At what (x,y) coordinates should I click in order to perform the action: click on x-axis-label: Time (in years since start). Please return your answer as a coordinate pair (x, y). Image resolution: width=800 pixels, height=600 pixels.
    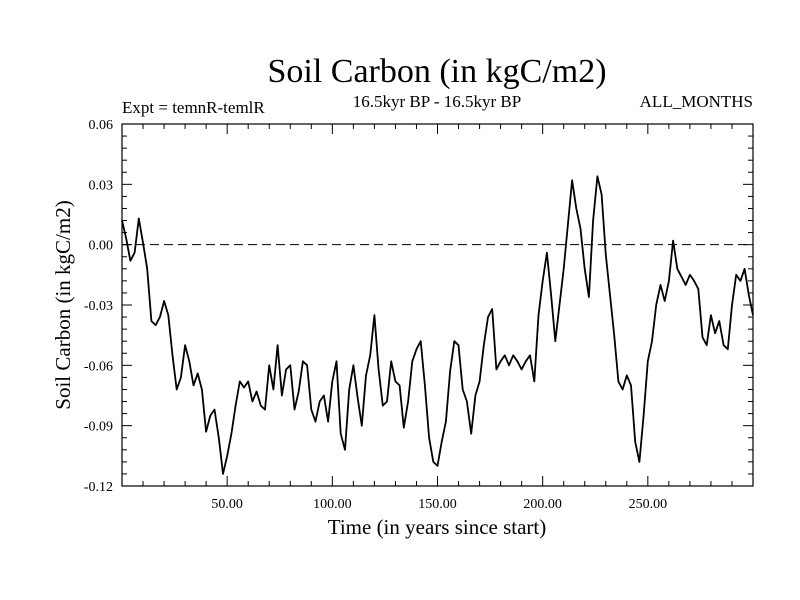
    Looking at the image, I should click on (437, 527).